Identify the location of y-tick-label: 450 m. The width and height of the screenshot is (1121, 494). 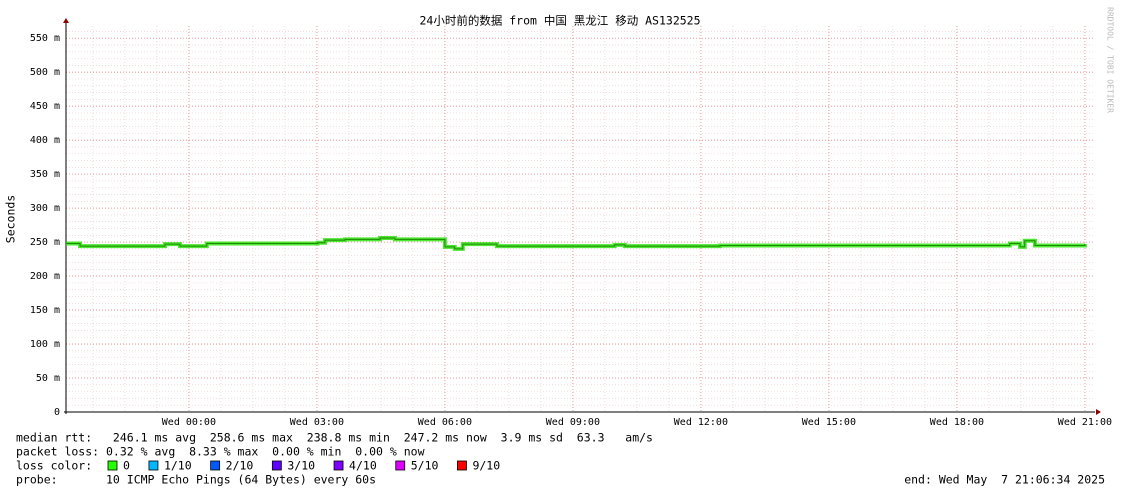
(45, 106).